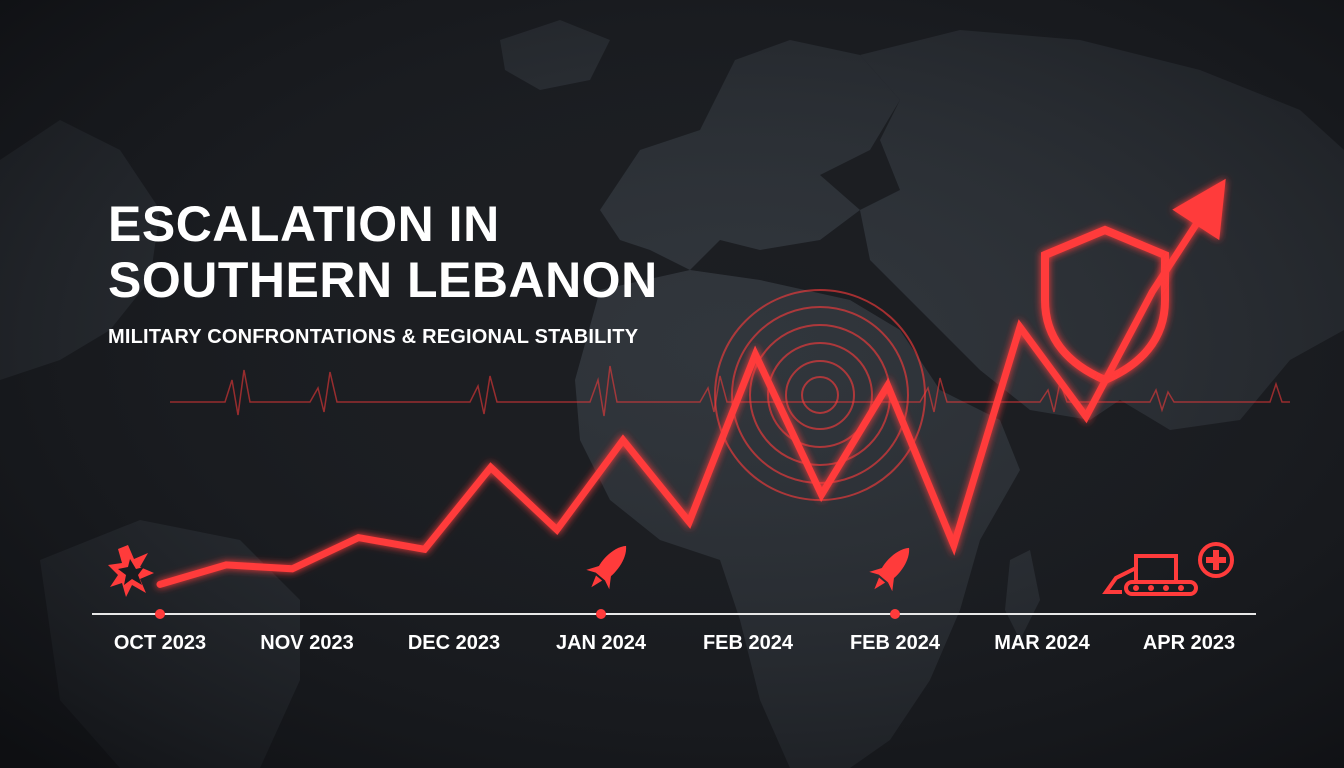 The width and height of the screenshot is (1344, 768). What do you see at coordinates (454, 643) in the screenshot?
I see `x-tick-label: DEC 2023` at bounding box center [454, 643].